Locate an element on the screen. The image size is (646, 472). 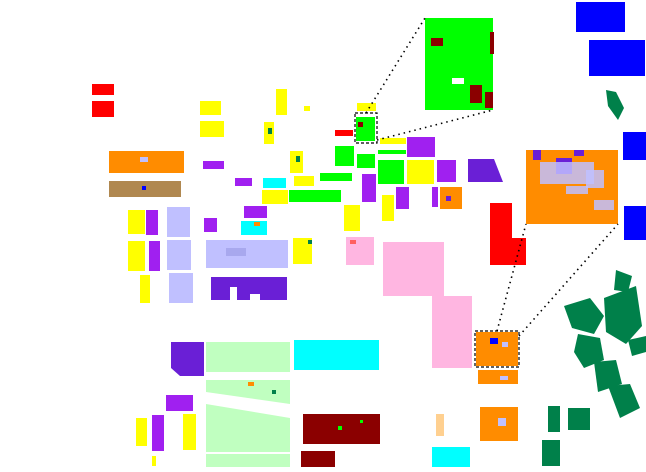
dark-red-small is located at coordinates (318, 459).